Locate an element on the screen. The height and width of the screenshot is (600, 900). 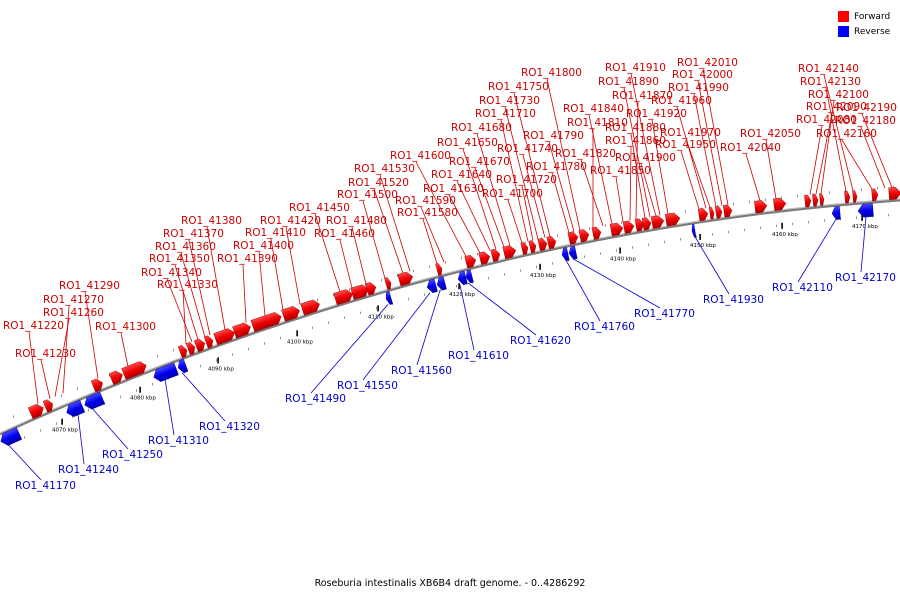
gene-label: RO1_41320 is located at coordinates (229, 427).